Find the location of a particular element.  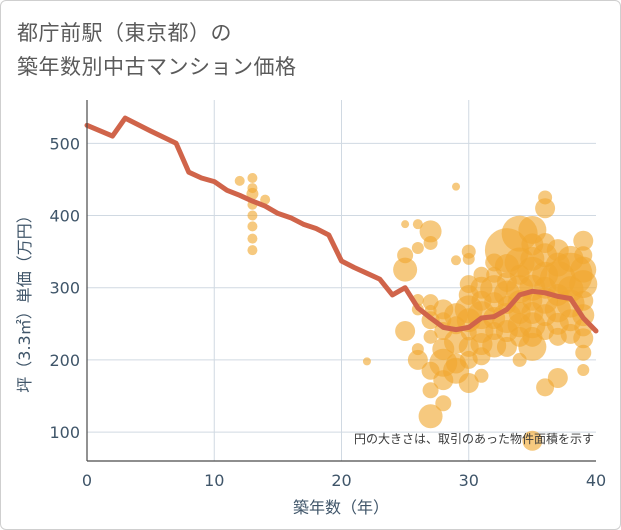

y-axis-title: 坪（3.3㎡）単価（万円） is located at coordinates (24, 299).